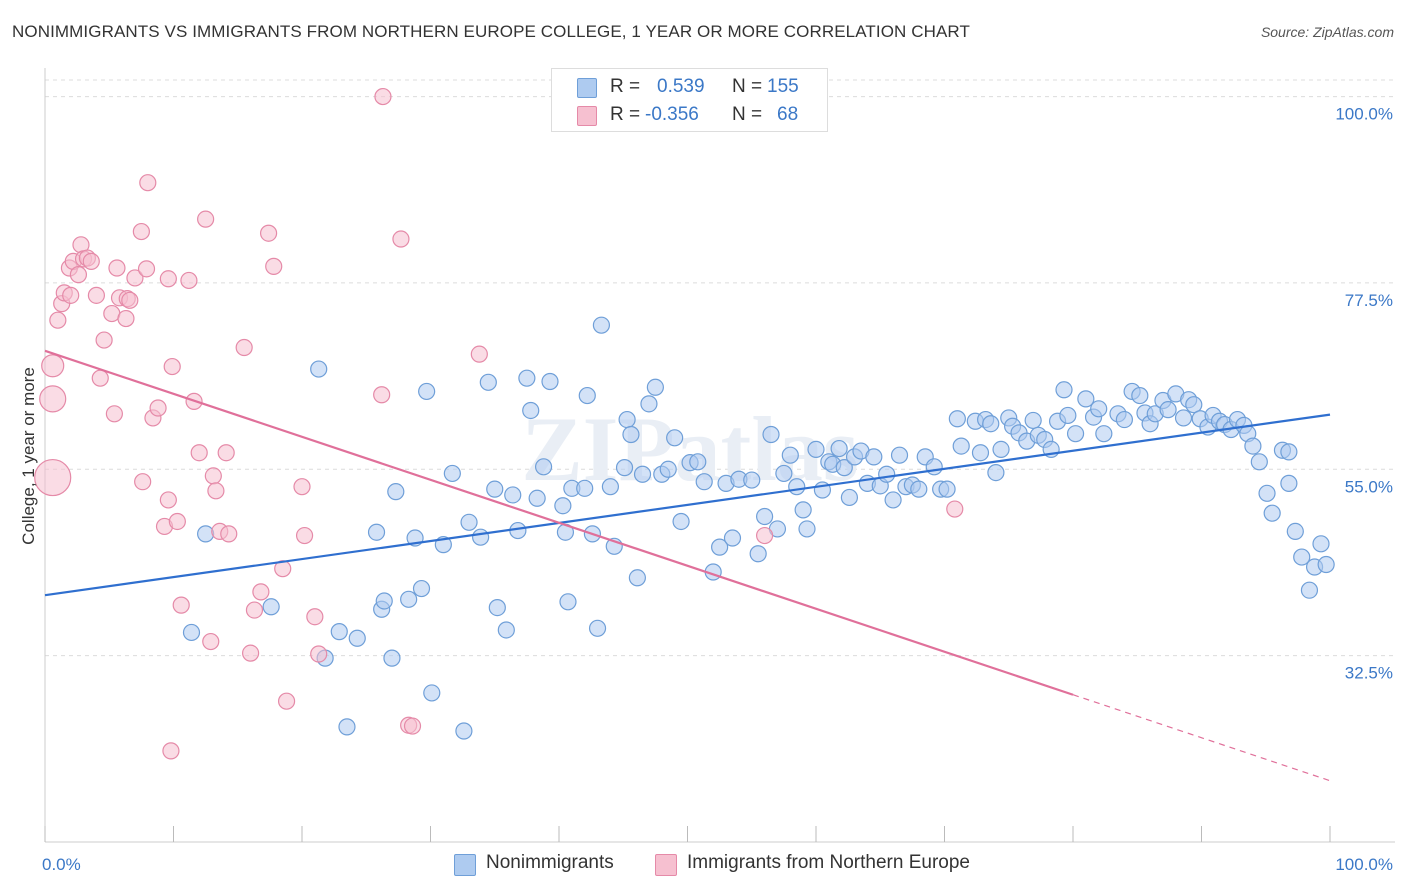  What do you see at coordinates (689, 87) in the screenshot?
I see `legend-row-nonimmigrants: R = 0.539 N = 155` at bounding box center [689, 87].